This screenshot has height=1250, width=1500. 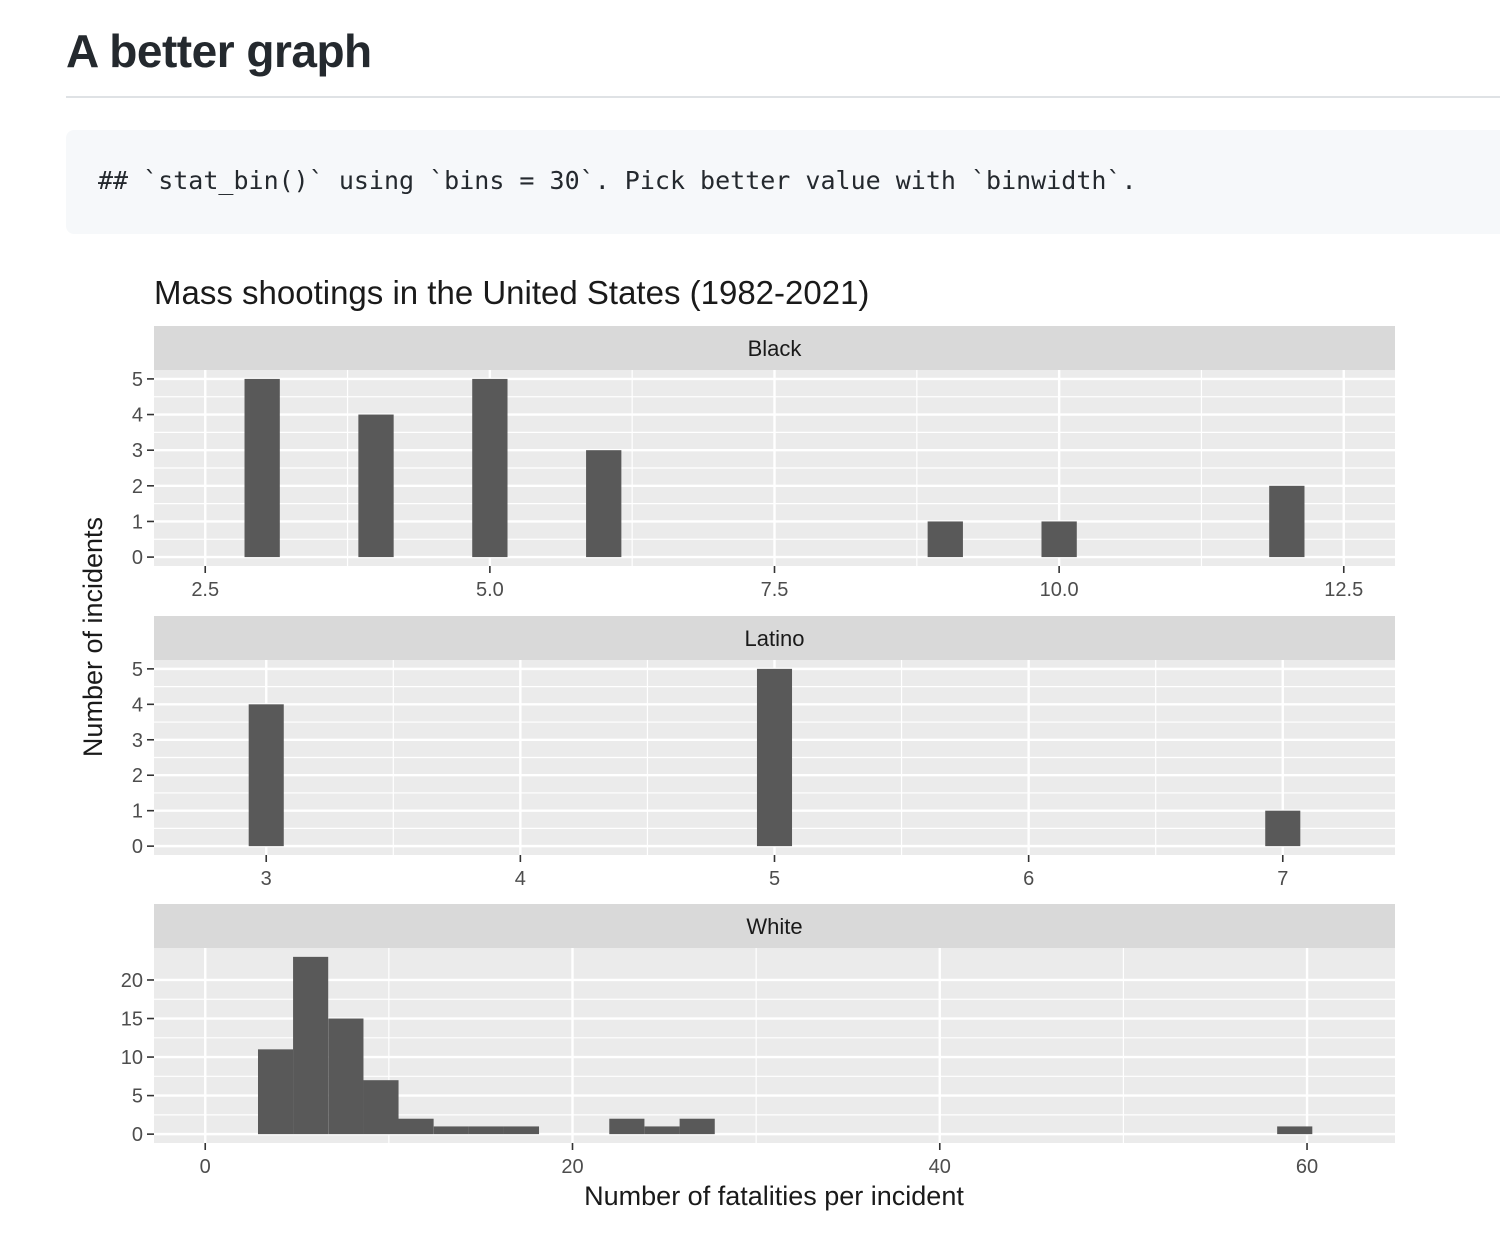 I want to click on x-tick-label: 7.5, so click(x=775, y=590).